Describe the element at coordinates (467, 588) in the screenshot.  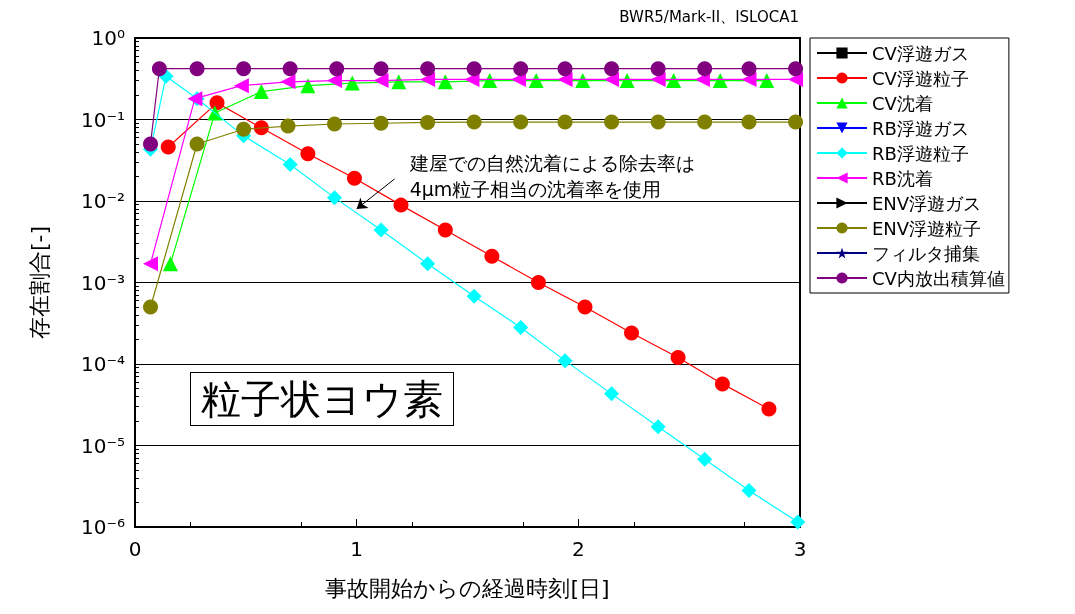
I see `x-axis-title: 事故開始からの経過時刻[日]` at that location.